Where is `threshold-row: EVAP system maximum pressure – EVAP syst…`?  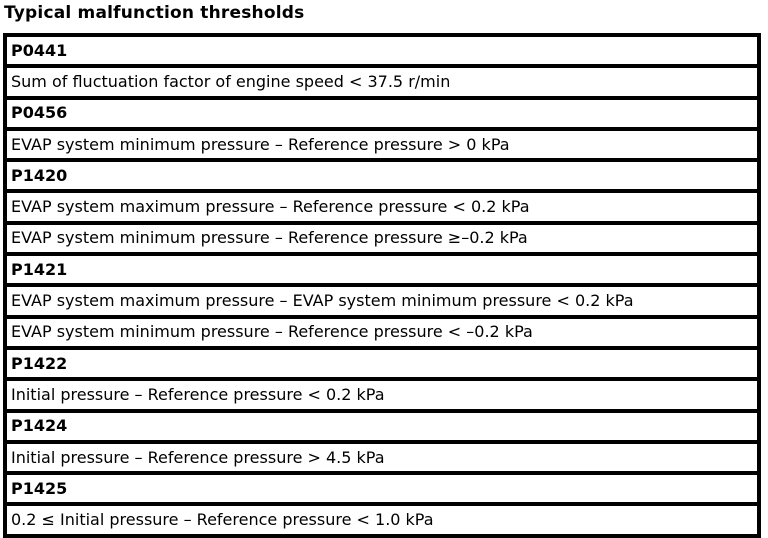
threshold-row: EVAP system maximum pressure – EVAP syst… is located at coordinates (382, 303).